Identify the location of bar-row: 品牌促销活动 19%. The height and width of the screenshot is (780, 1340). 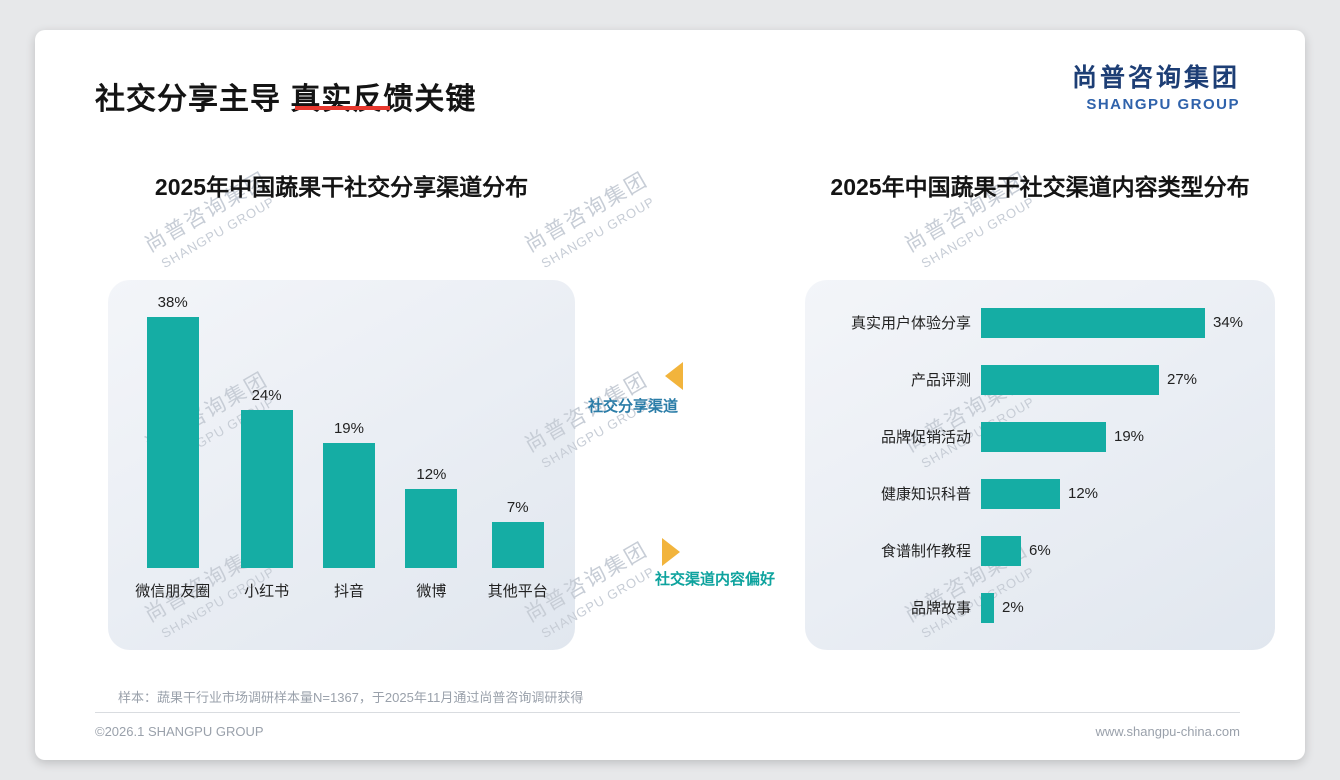
(1044, 436).